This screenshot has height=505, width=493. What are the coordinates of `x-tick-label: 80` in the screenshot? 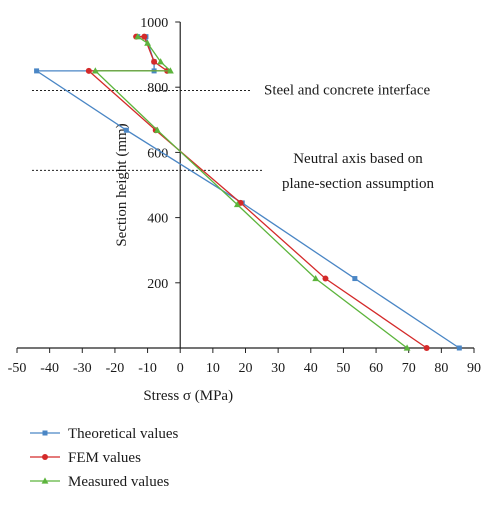 It's located at (441, 368).